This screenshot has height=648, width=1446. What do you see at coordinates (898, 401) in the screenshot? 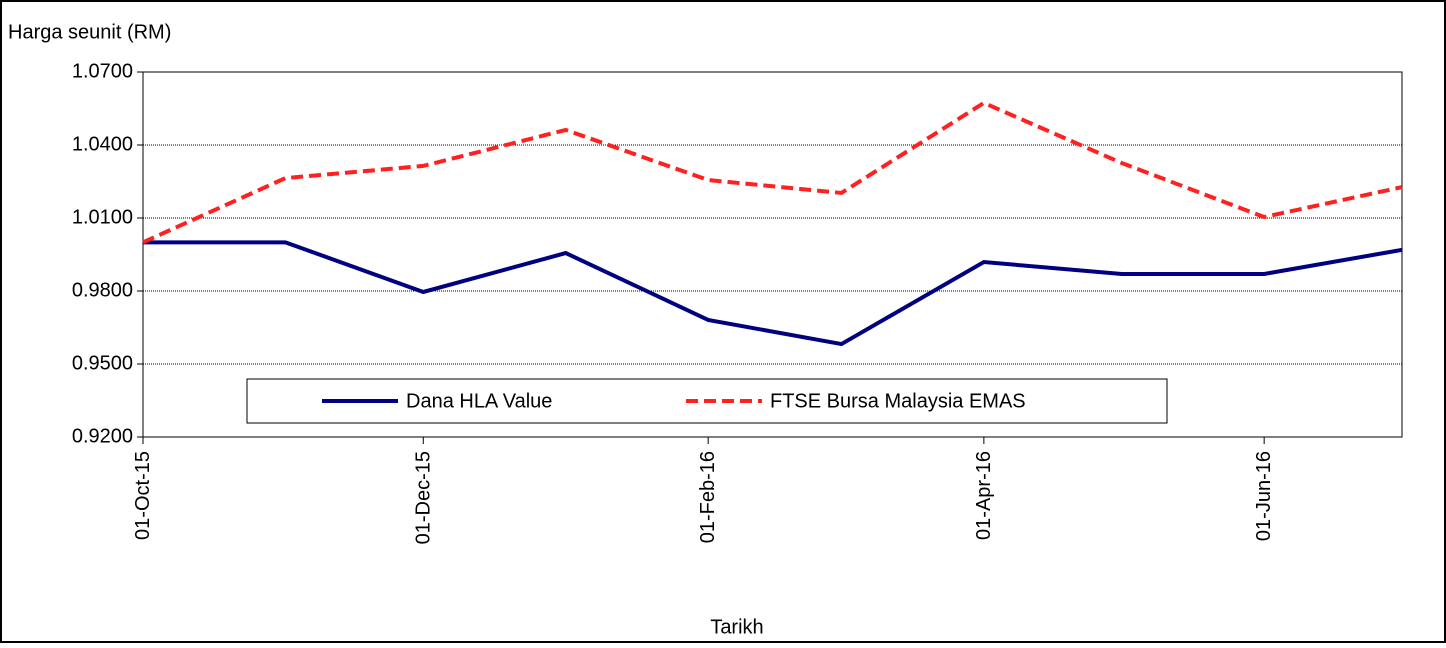
I see `legend-label: FTSE Bursa Malaysia EMAS` at bounding box center [898, 401].